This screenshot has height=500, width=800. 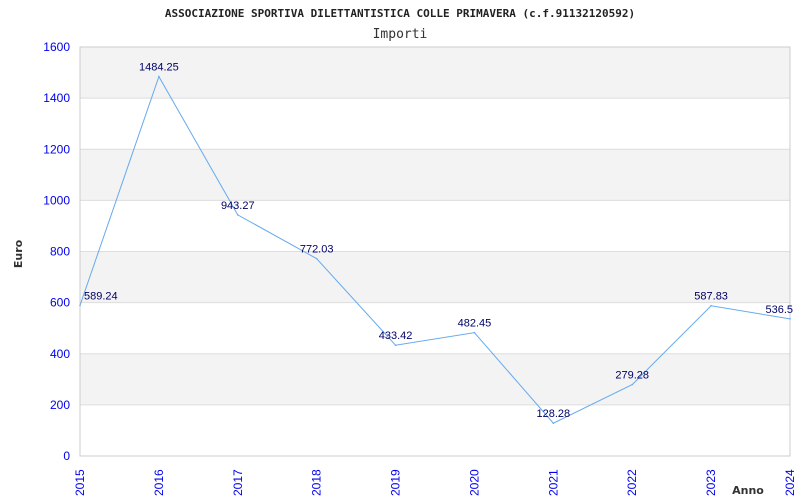 I want to click on x-tick-label: 2023, so click(x=711, y=482).